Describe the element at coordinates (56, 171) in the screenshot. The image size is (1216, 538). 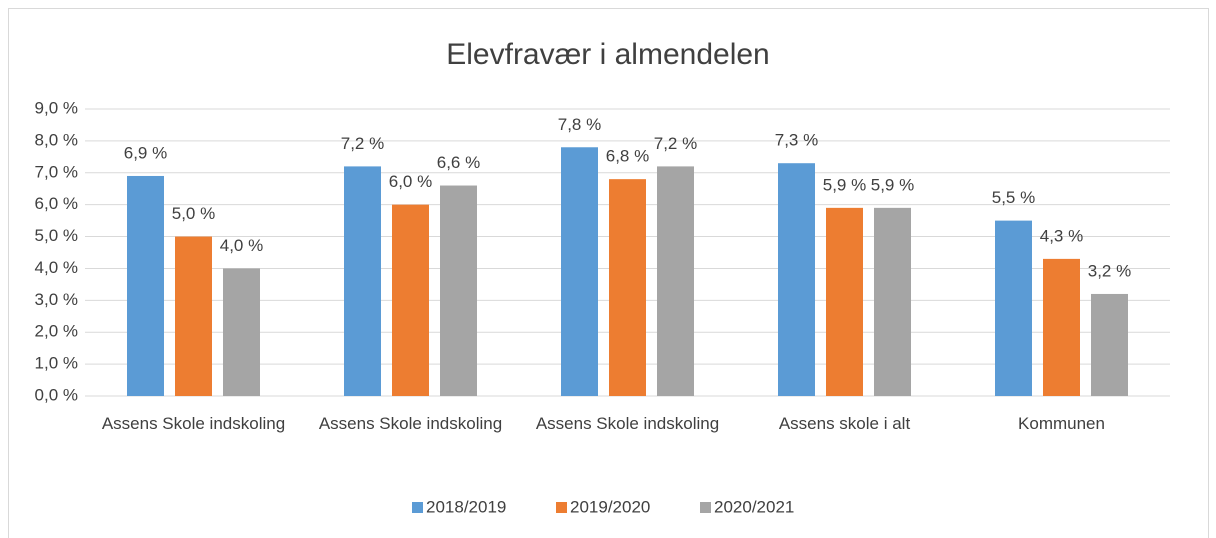
I see `y-tick-label: 7,0 %` at that location.